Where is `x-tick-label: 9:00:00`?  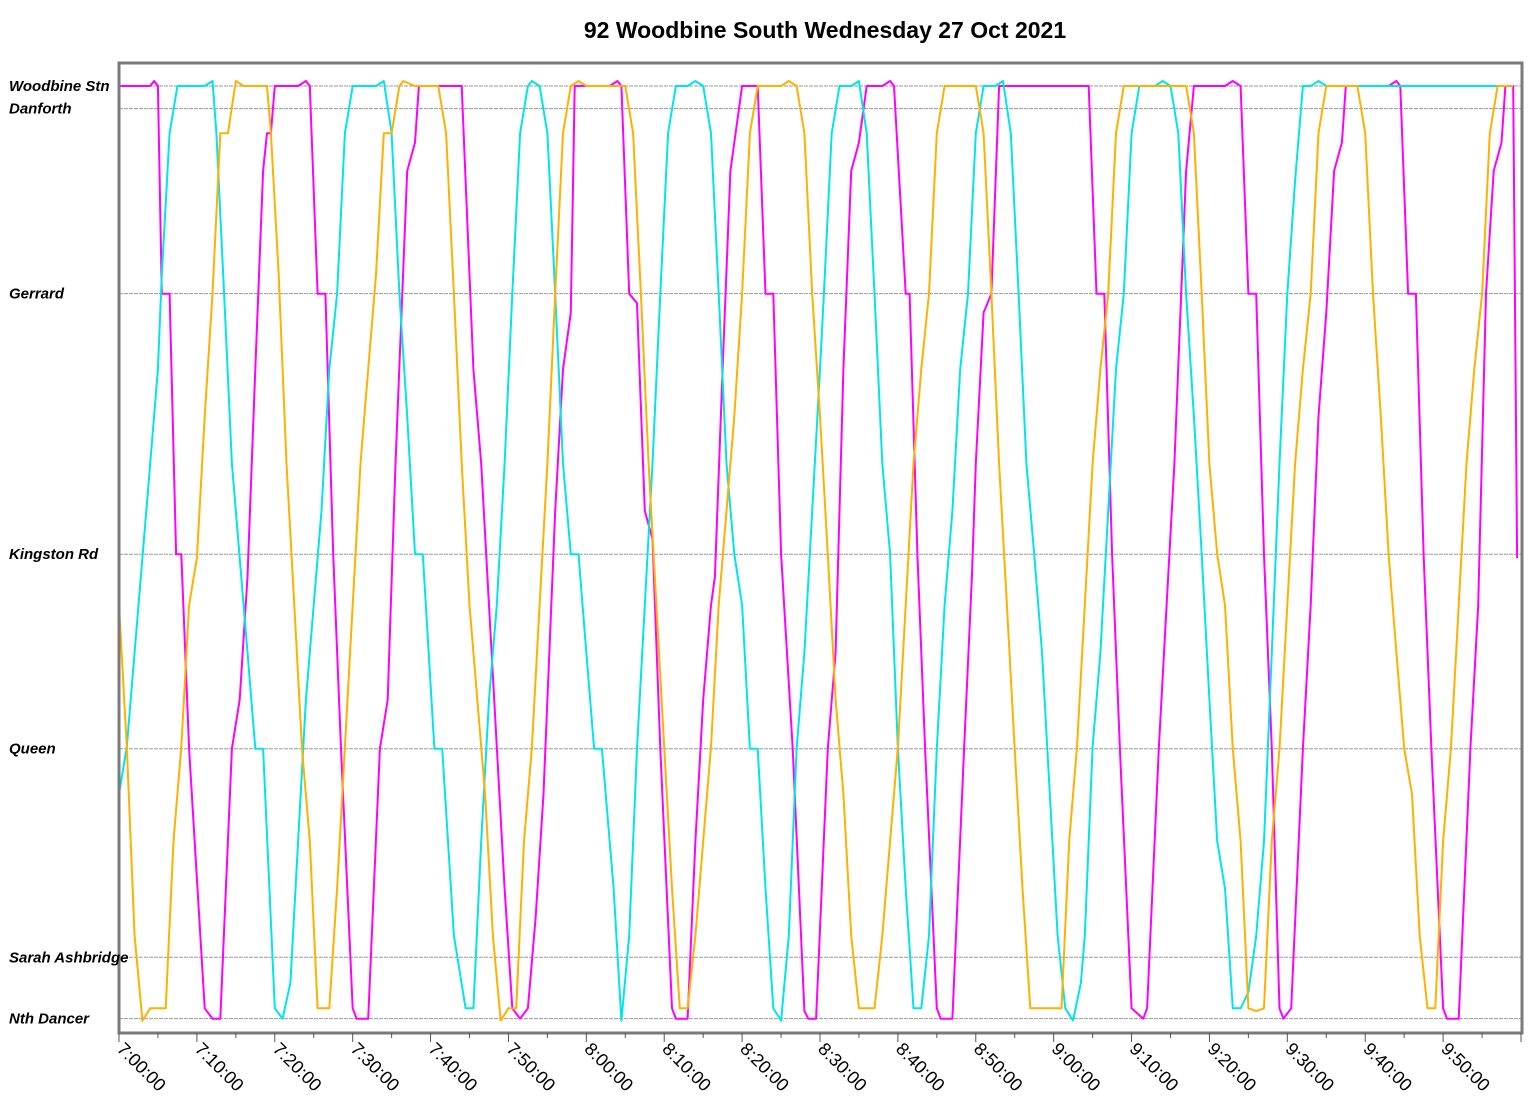 x-tick-label: 9:00:00 is located at coordinates (1076, 1067).